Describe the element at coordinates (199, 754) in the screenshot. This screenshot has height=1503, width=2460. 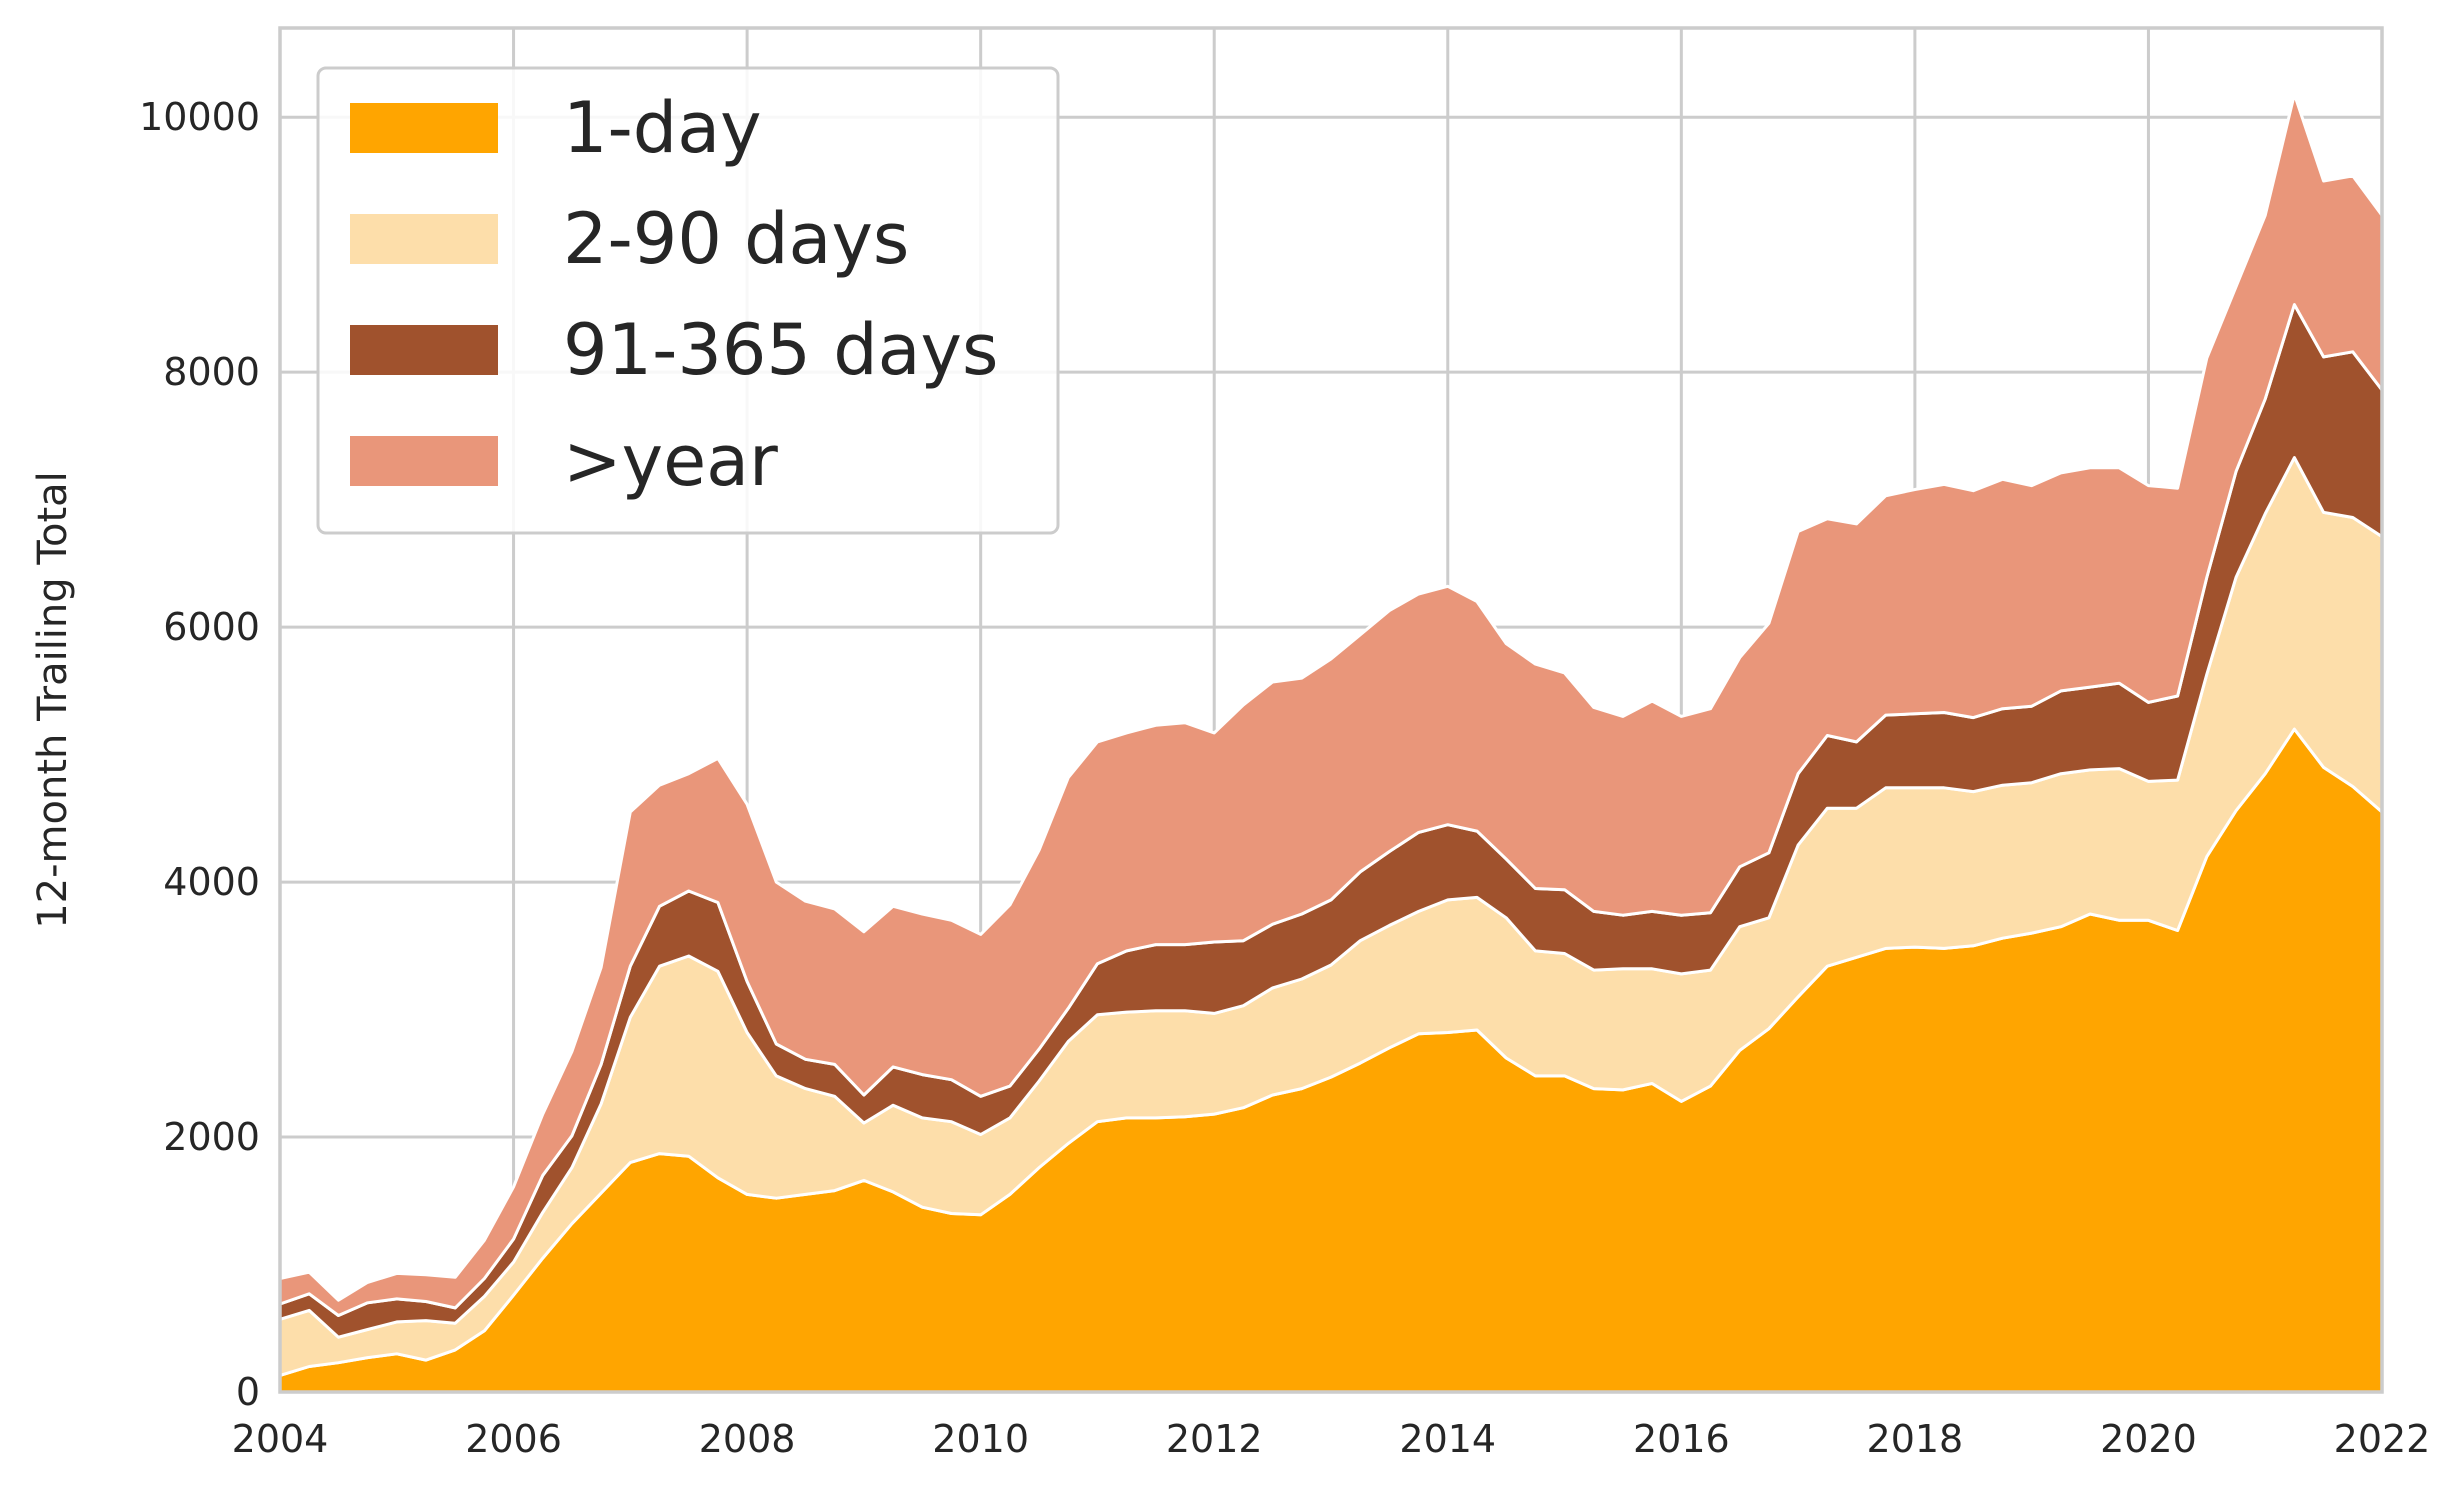
I see `y-axis-ticks: 0 2000 4000 6000 8000 10000` at that location.